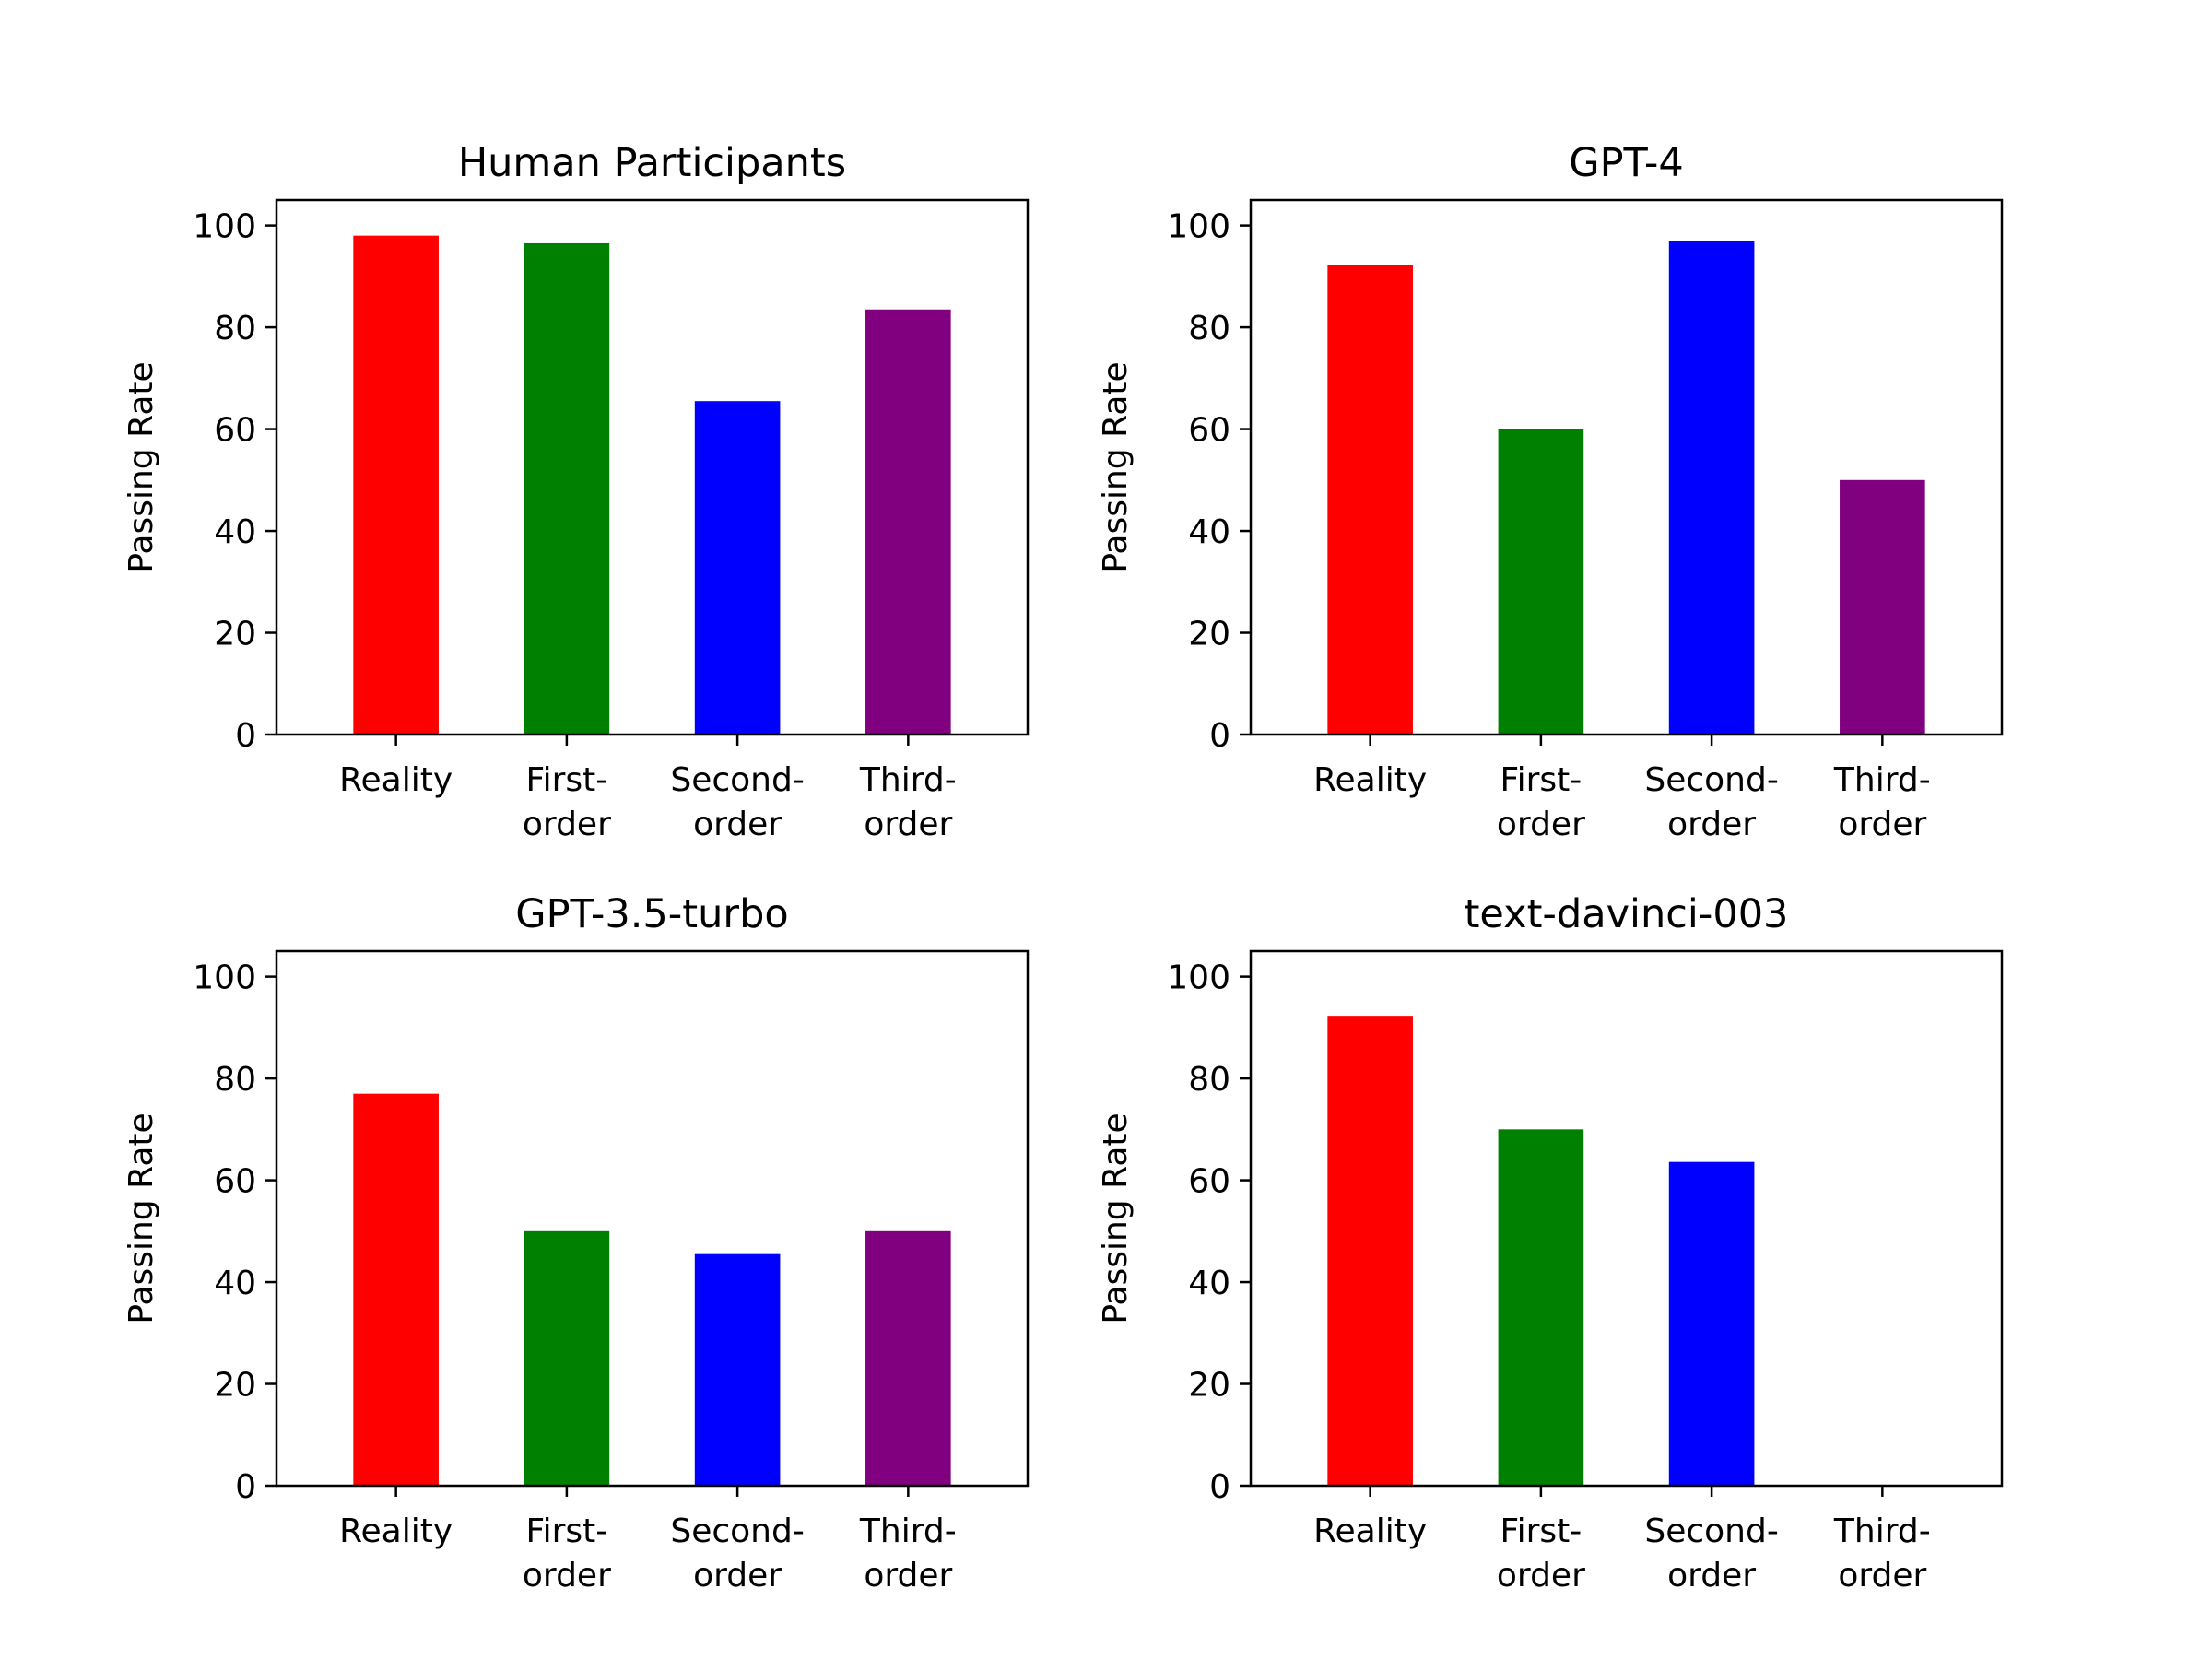 The width and height of the screenshot is (2212, 1659). Describe the element at coordinates (1627, 914) in the screenshot. I see `chart-title: text-davinci-003` at that location.